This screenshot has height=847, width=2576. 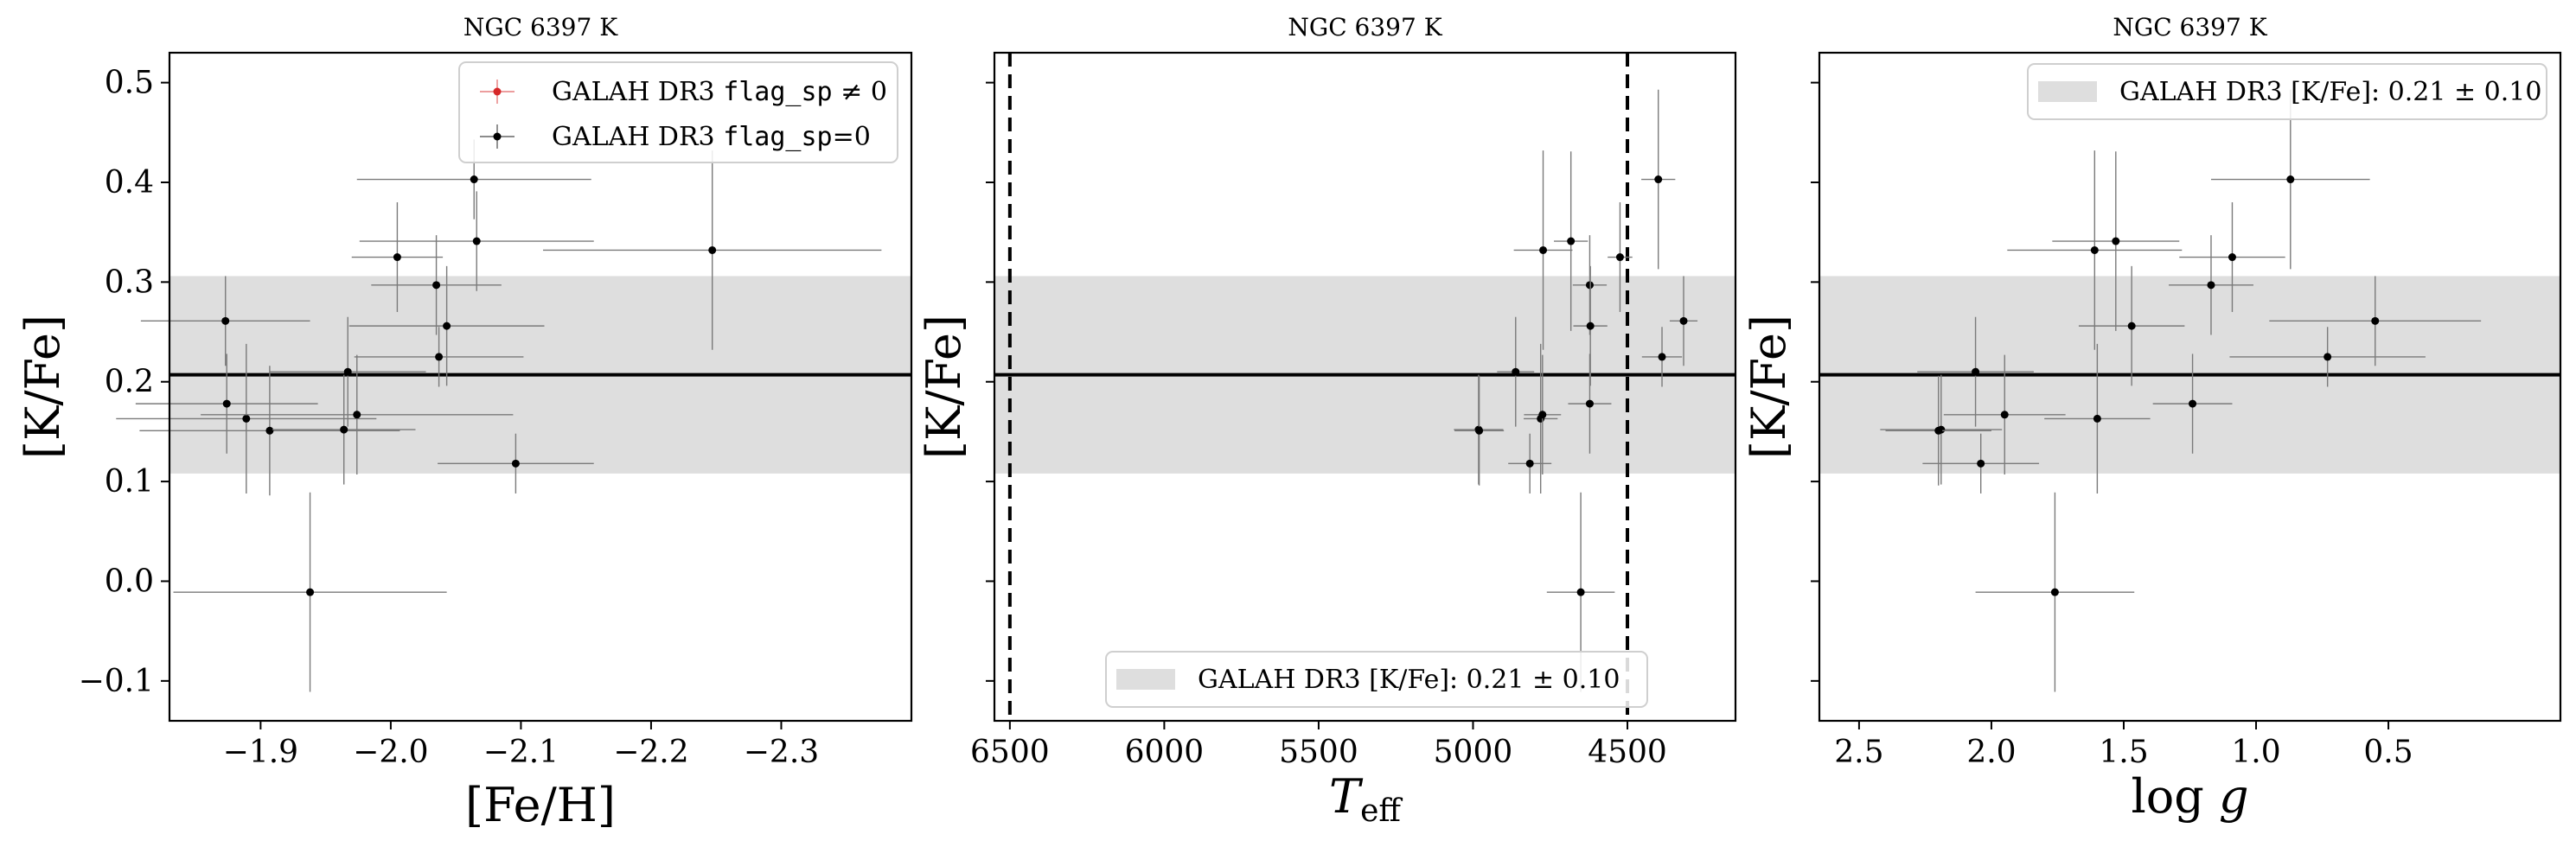 I want to click on x-tick-label: 6000, so click(x=1165, y=752).